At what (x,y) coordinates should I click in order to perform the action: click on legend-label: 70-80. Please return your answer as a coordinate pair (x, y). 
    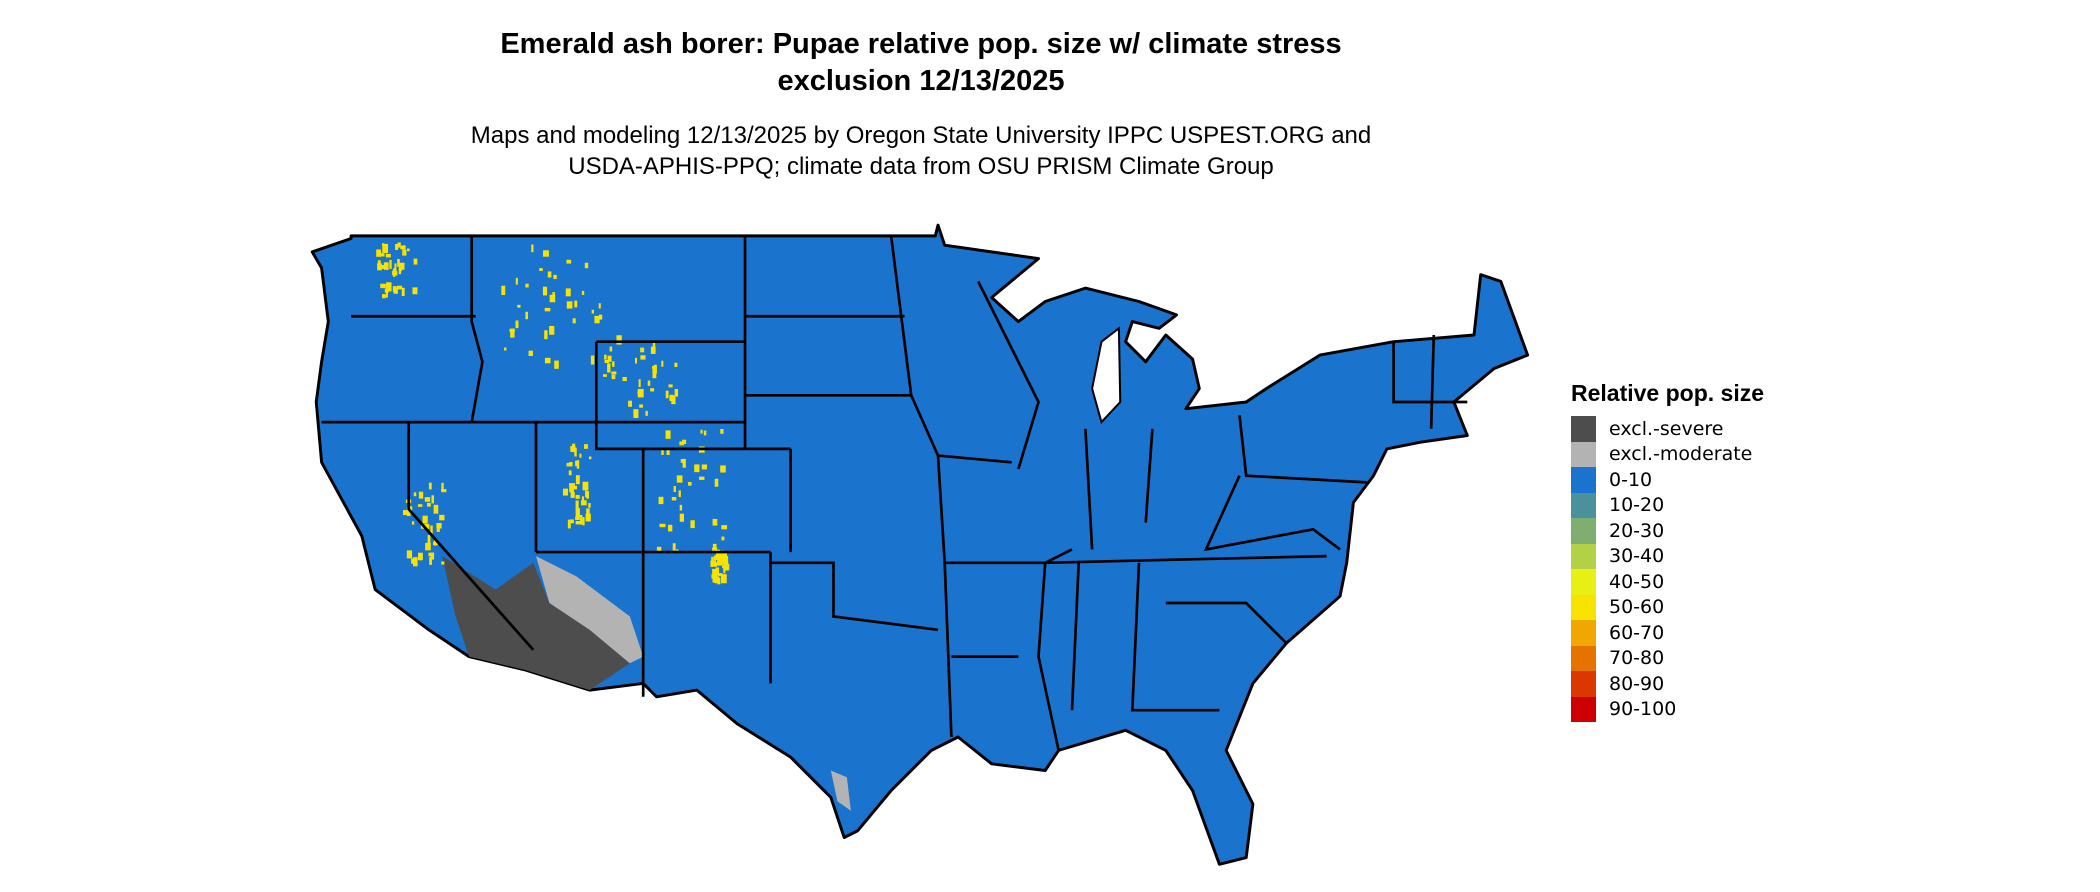
    Looking at the image, I should click on (1637, 658).